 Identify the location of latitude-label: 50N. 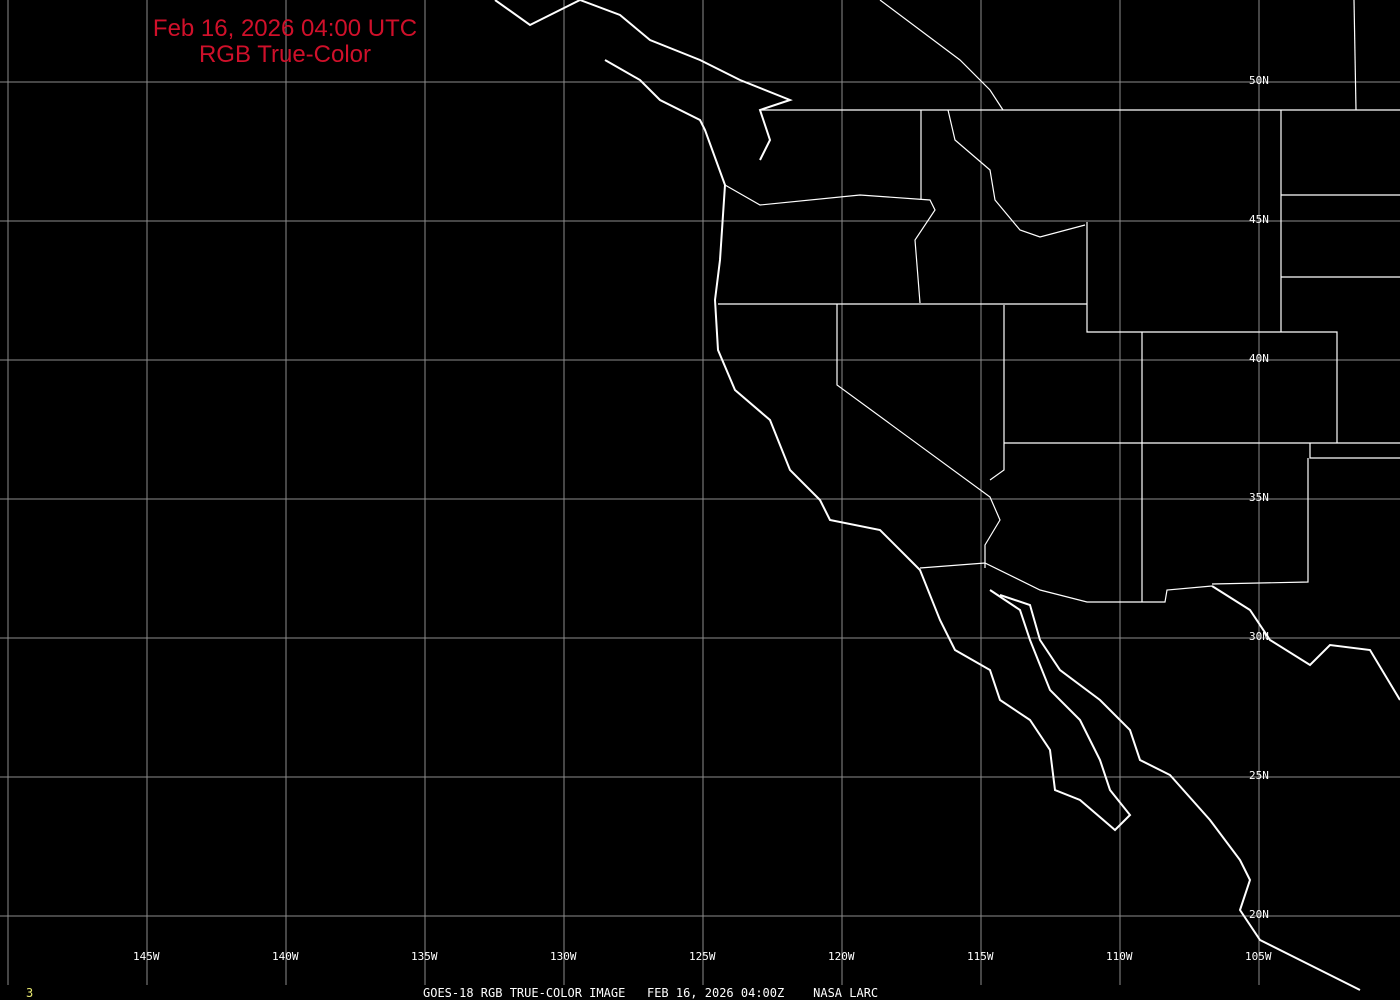
(1259, 80).